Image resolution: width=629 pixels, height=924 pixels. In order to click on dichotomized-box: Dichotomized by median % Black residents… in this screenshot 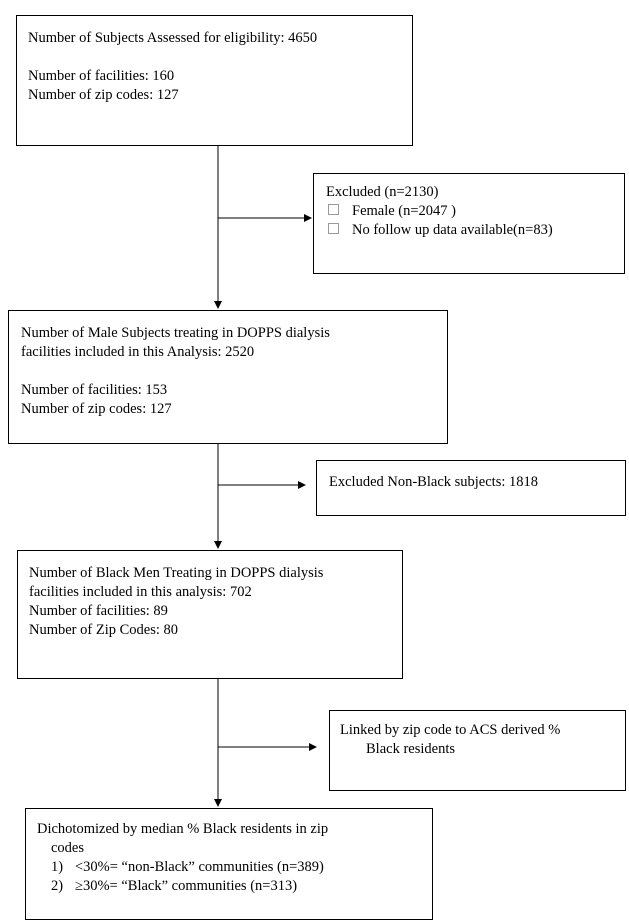, I will do `click(229, 864)`.